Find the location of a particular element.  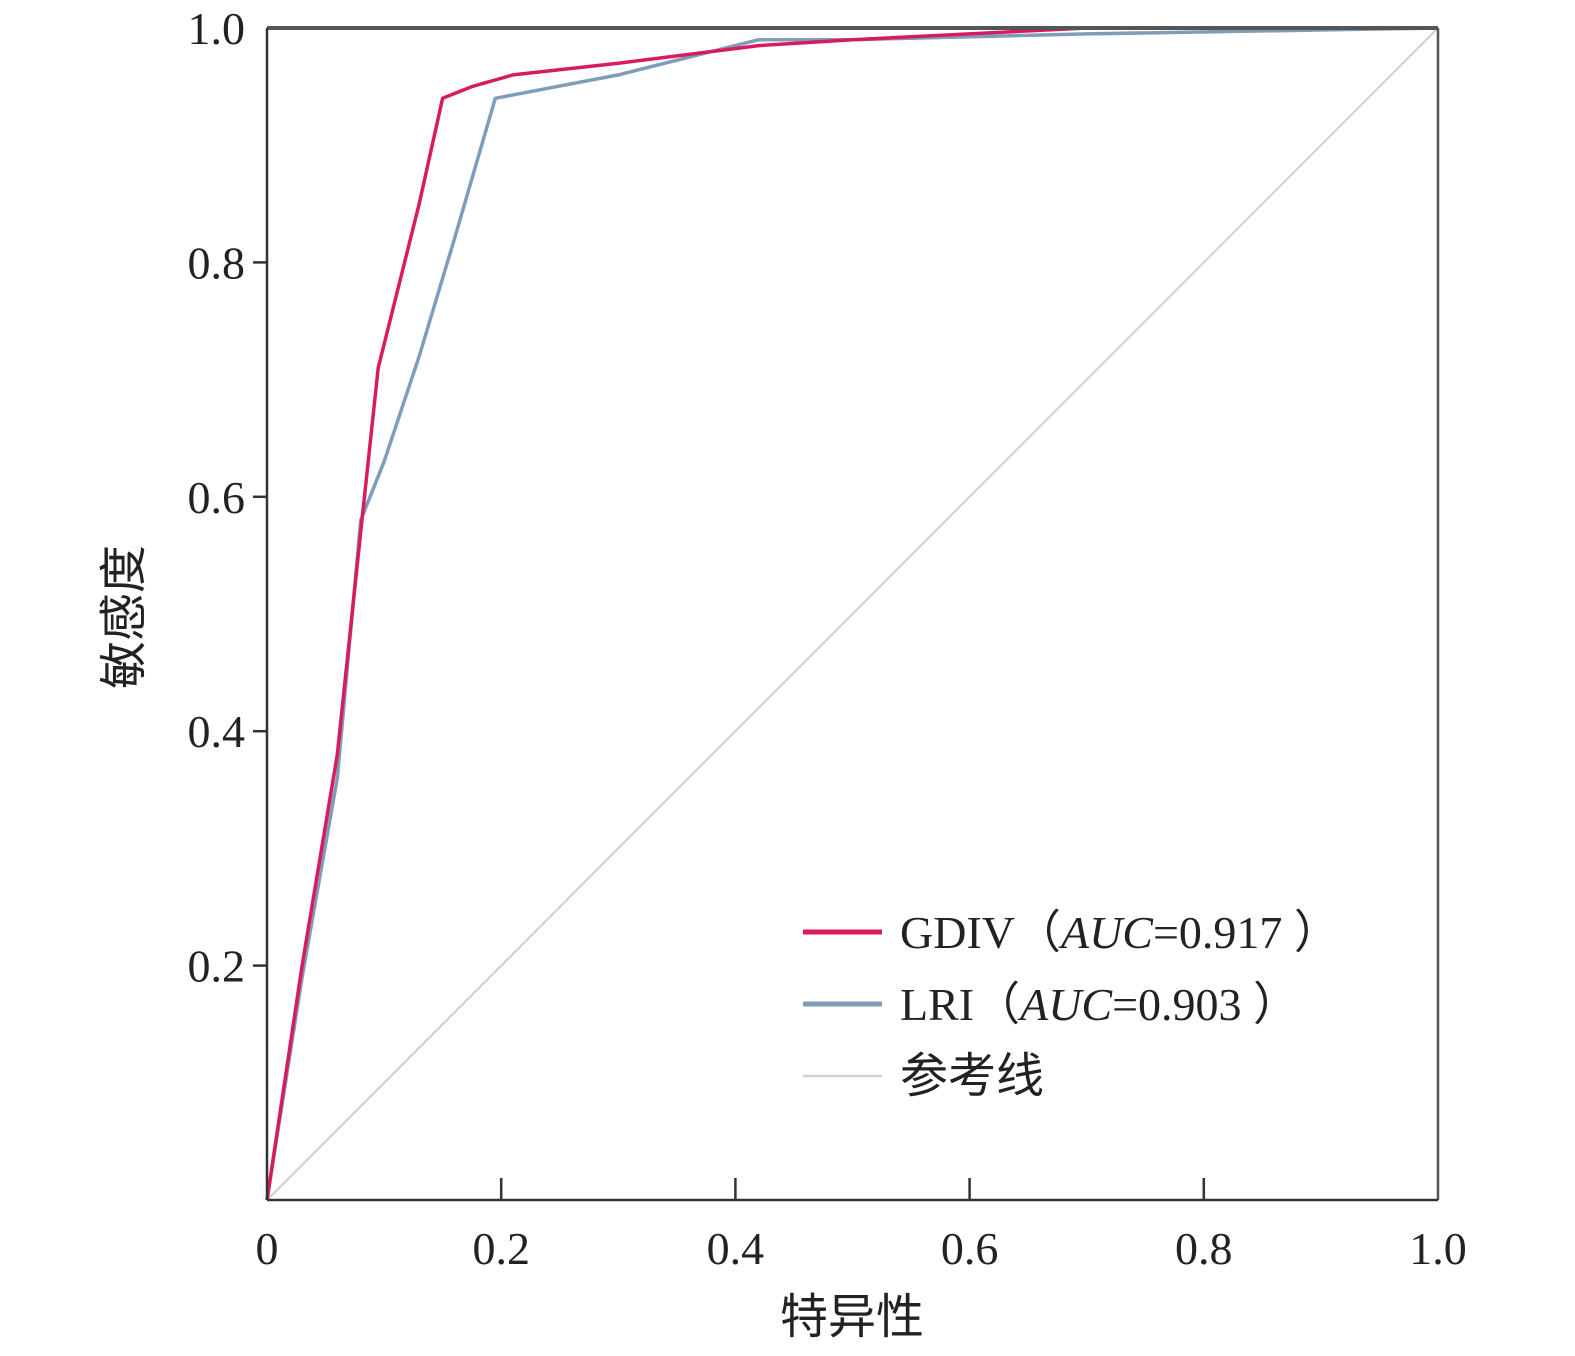

x-axis-title: 特异性 is located at coordinates (852, 1317).